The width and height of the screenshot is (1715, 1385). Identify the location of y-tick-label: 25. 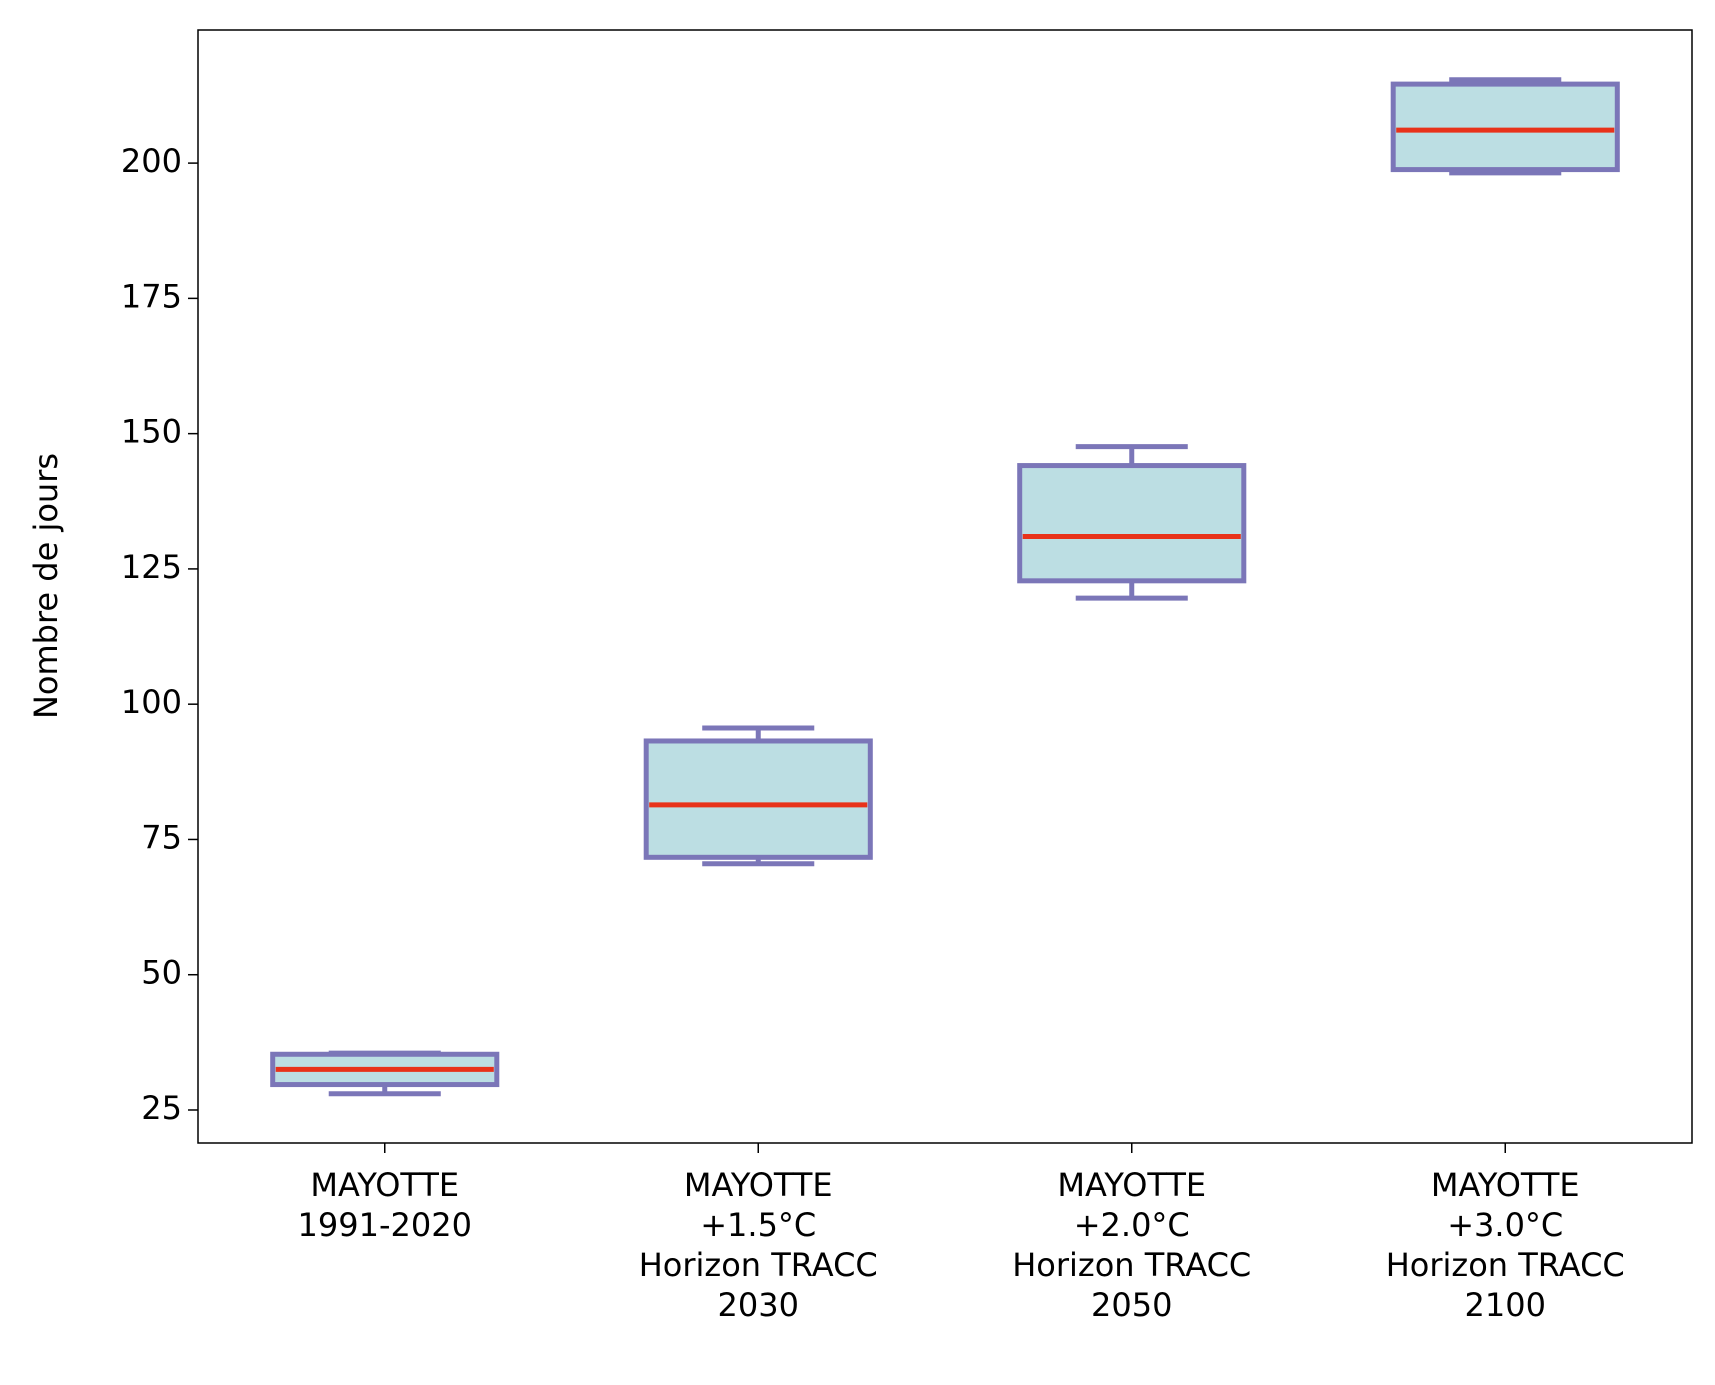
(161, 1108).